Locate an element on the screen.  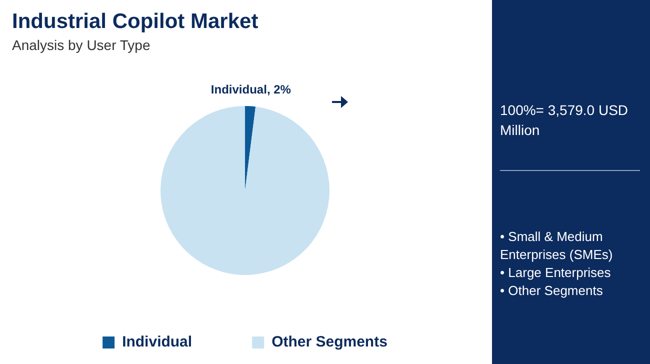
text: 100%= 3,579.0 USD Million is located at coordinates (565, 120).